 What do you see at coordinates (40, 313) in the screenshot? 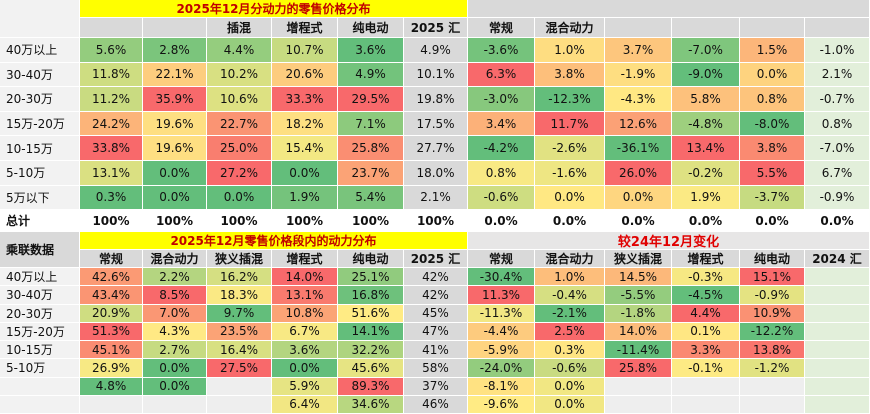
I see `row-label: 20-30万` at bounding box center [40, 313].